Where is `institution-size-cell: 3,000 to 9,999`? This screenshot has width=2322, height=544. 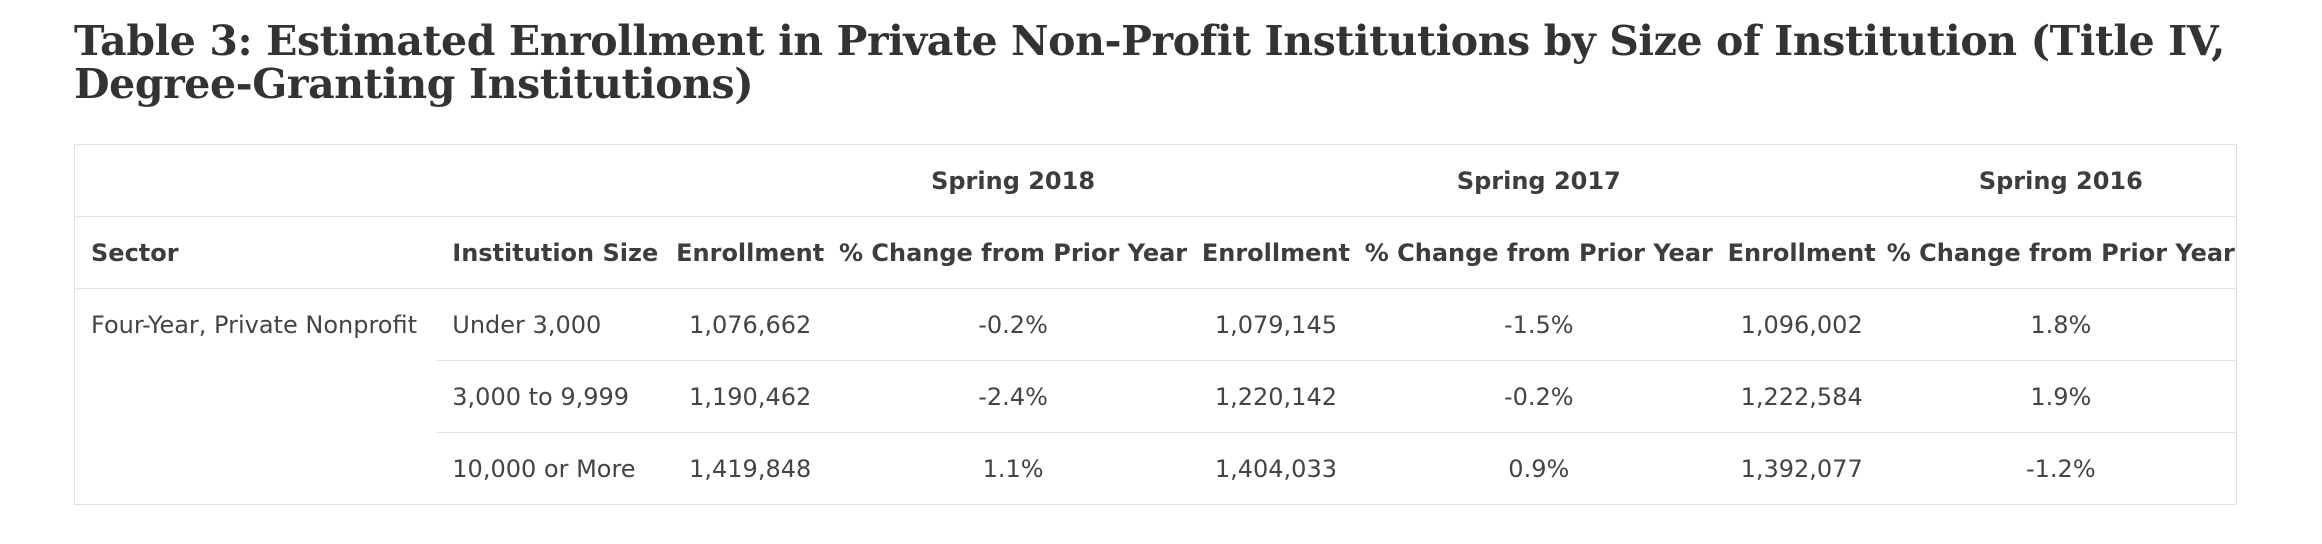
institution-size-cell: 3,000 to 9,999 is located at coordinates (551, 396).